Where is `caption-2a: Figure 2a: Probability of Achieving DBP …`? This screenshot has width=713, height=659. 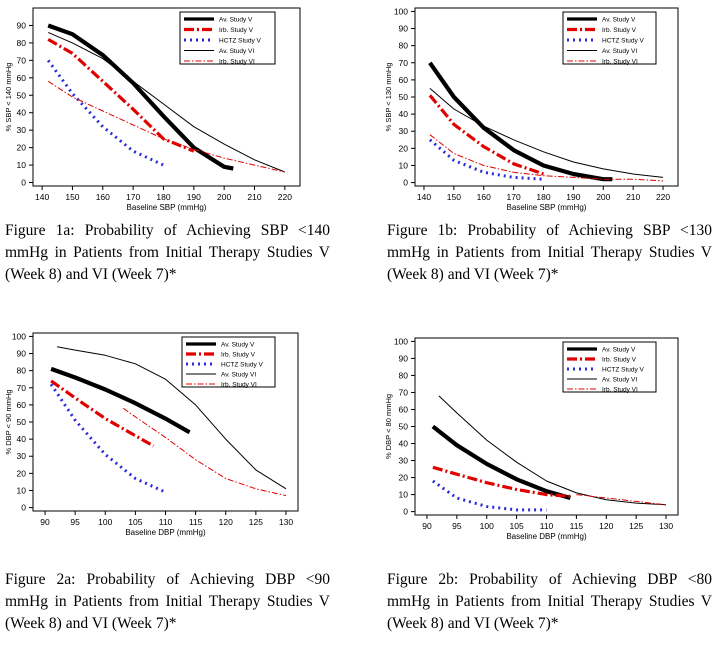 caption-2a: Figure 2a: Probability of Achieving DBP … is located at coordinates (167, 601).